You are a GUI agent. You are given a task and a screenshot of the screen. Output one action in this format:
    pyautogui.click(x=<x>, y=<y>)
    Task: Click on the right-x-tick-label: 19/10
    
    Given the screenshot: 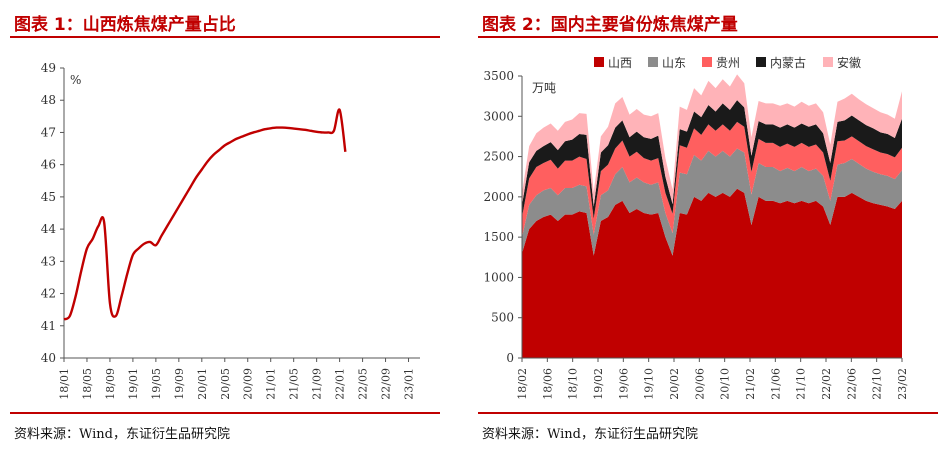 What is the action you would take?
    pyautogui.click(x=649, y=384)
    